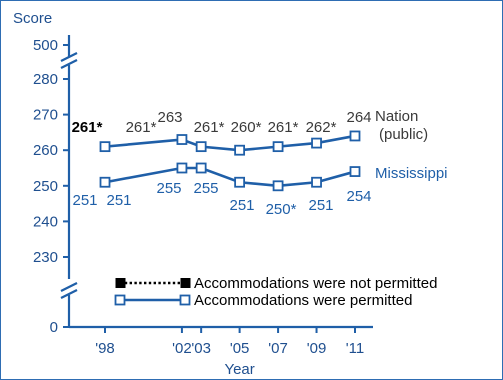  I want to click on legend-not-permitted-label: Accommodations were not permitted, so click(315, 283).